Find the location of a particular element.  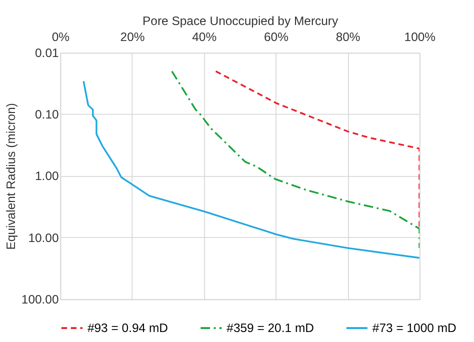

y-tick-label: 1.00 is located at coordinates (47, 176).